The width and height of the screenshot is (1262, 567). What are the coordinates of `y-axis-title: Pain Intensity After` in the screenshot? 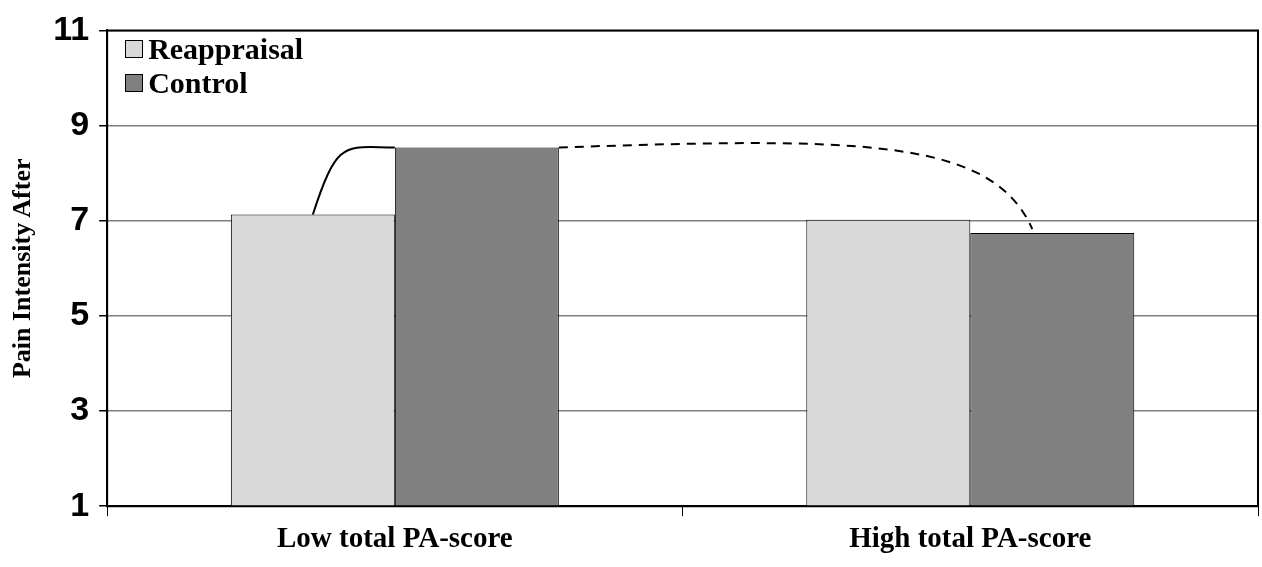 It's located at (22, 268).